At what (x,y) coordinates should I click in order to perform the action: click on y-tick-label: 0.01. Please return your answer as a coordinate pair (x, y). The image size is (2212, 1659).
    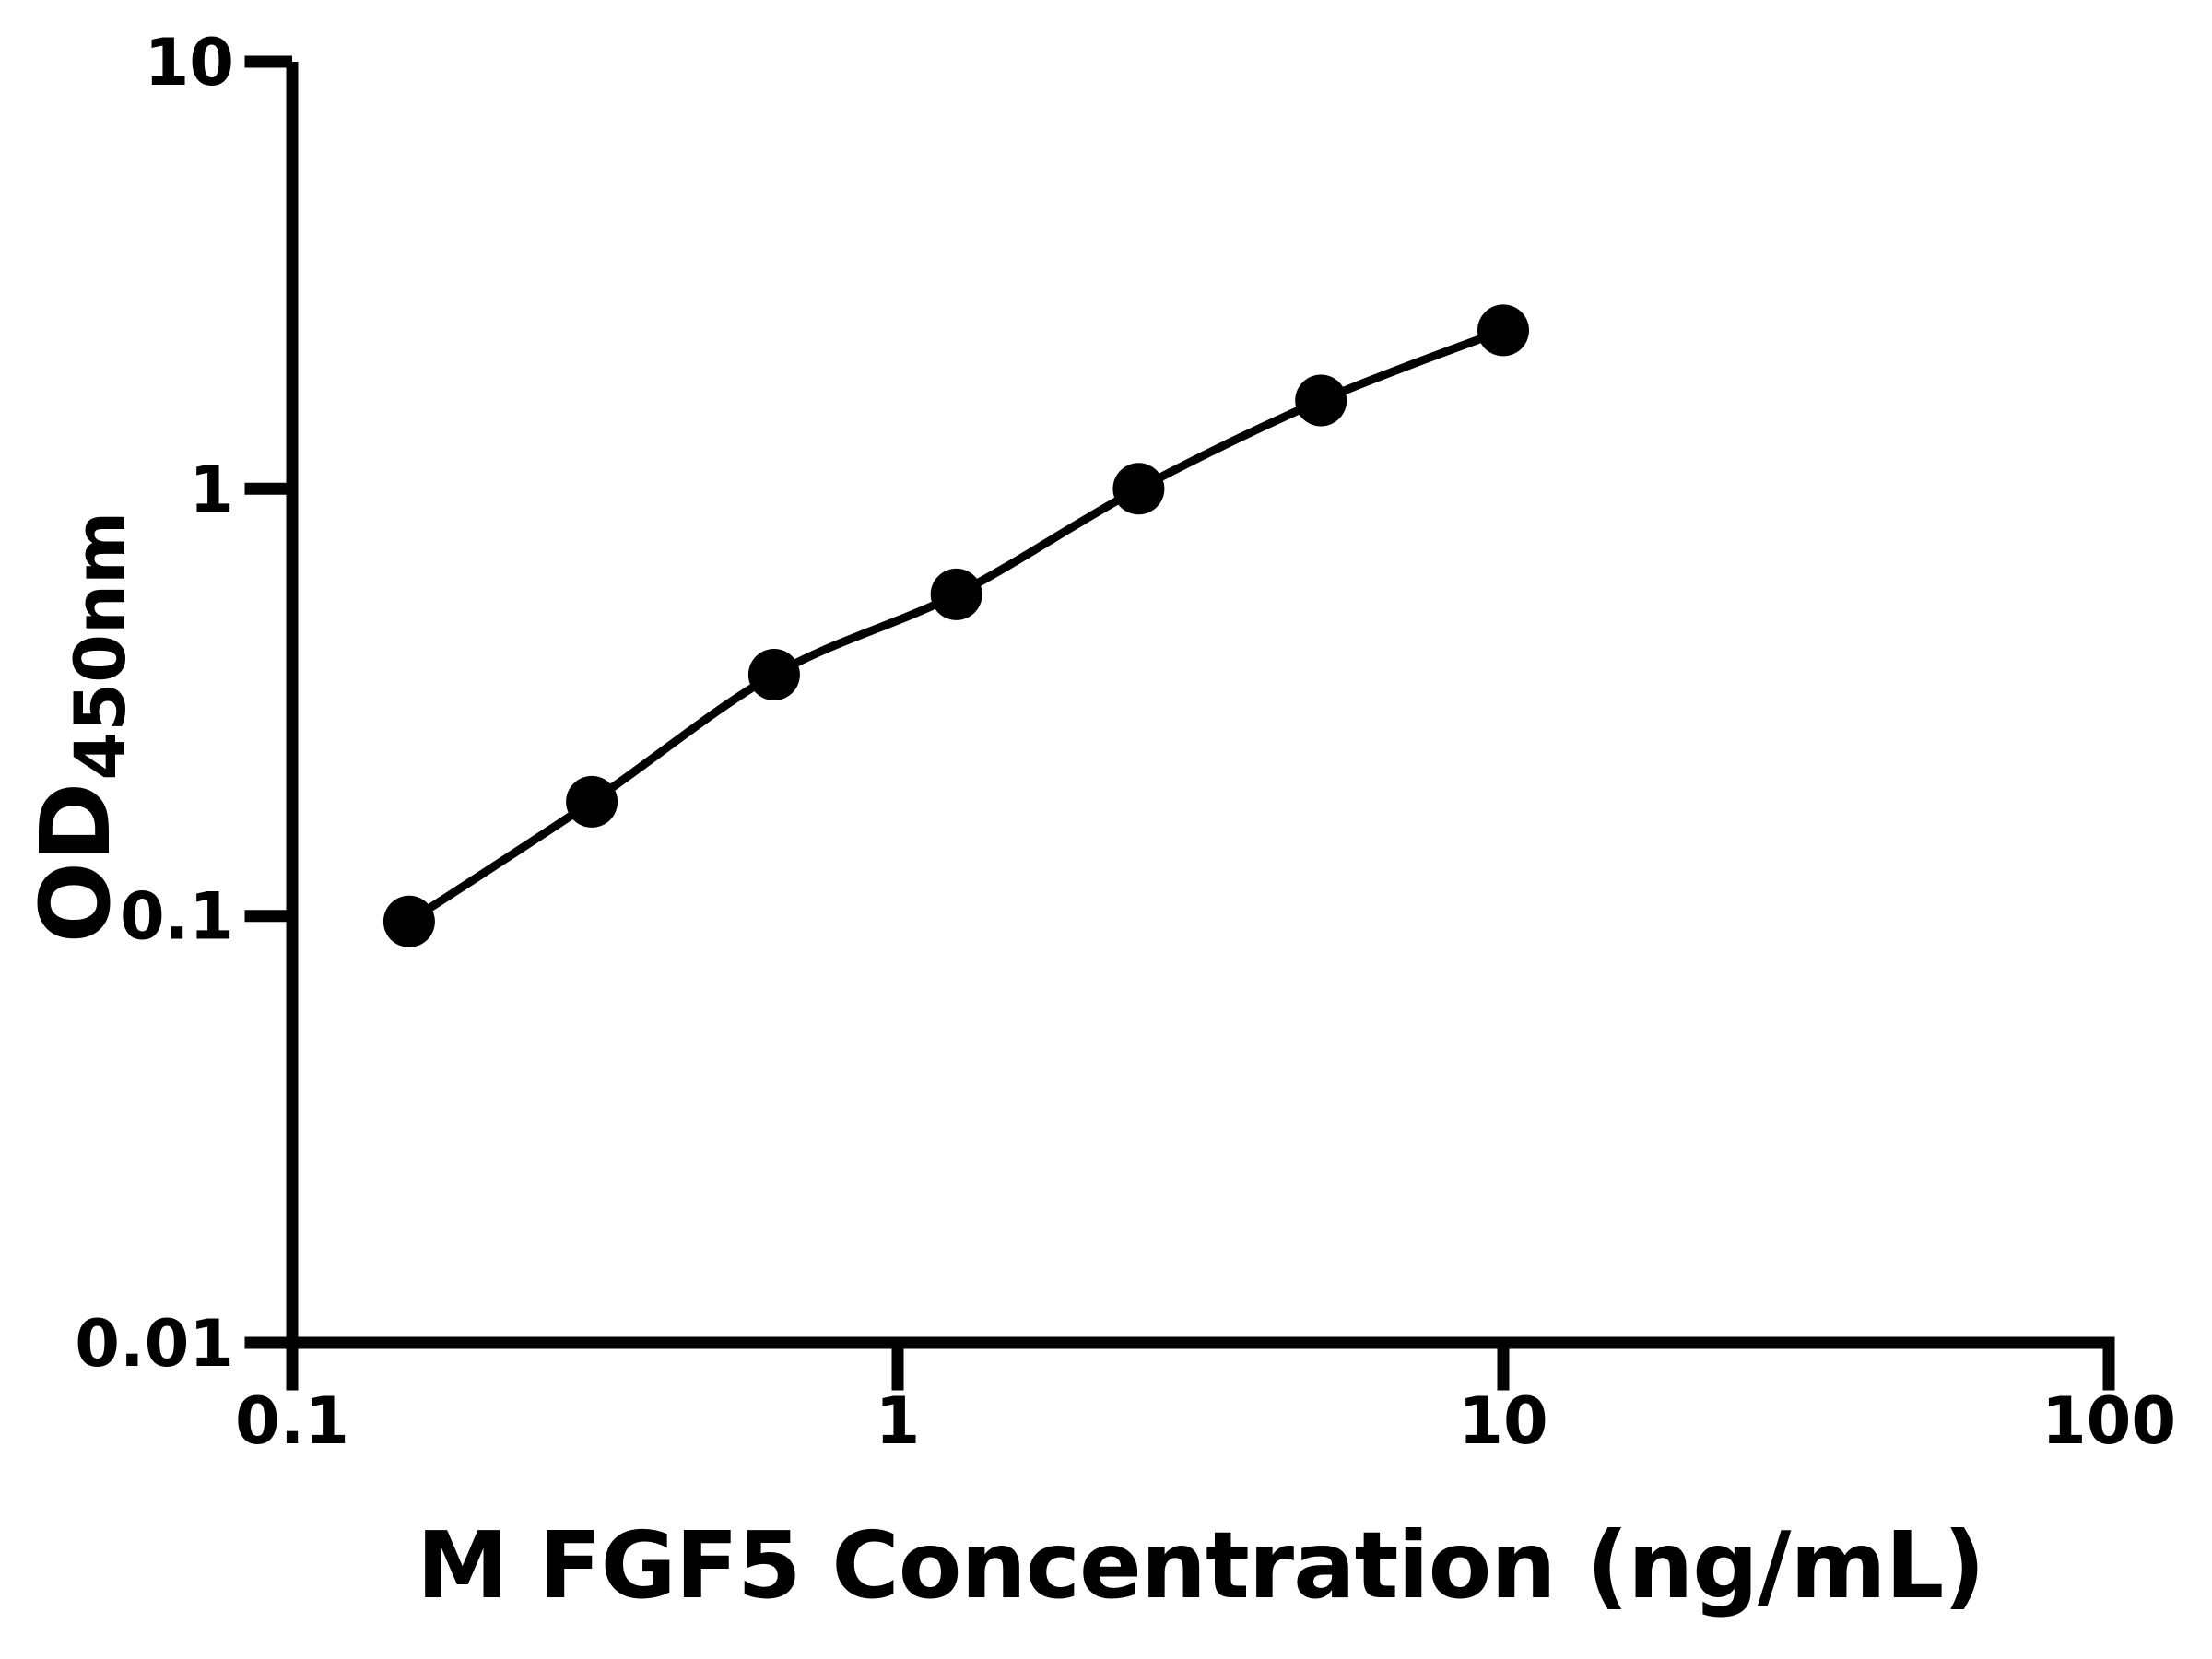
    Looking at the image, I should click on (154, 1344).